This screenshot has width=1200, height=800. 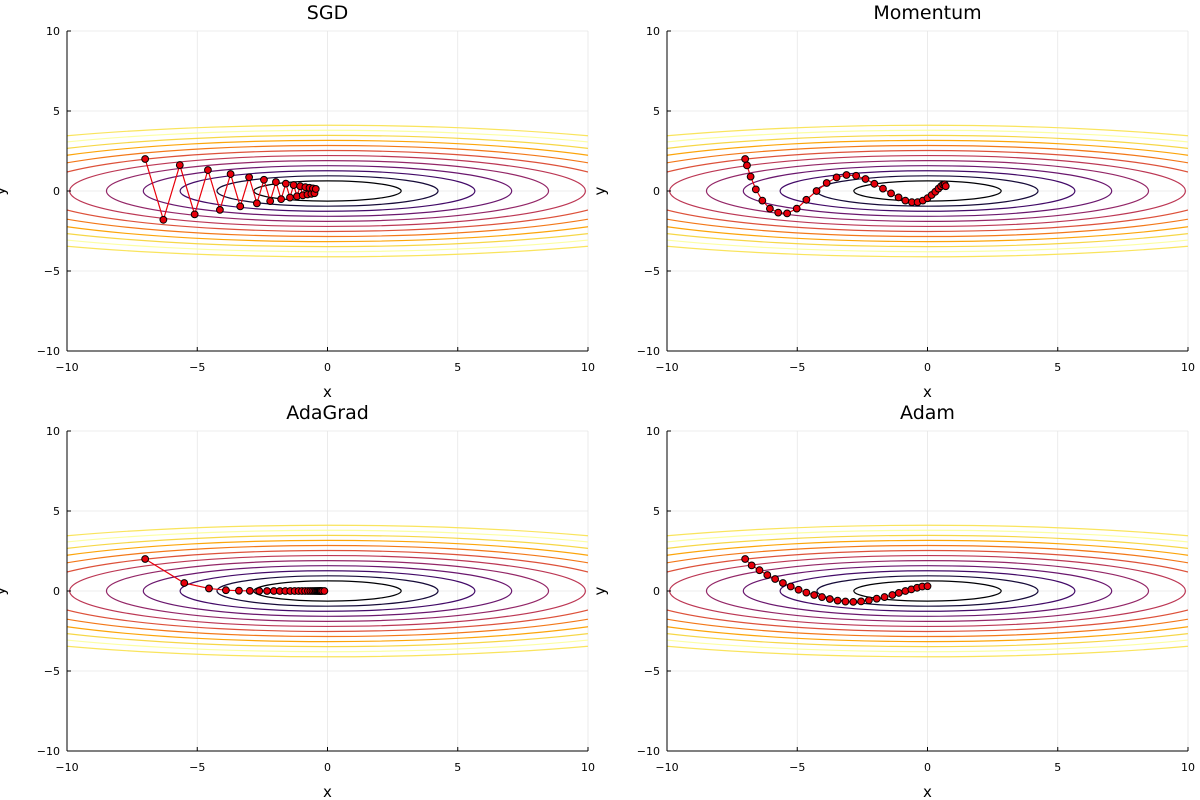 What do you see at coordinates (56, 111) in the screenshot?
I see `y-tick-label: 5` at bounding box center [56, 111].